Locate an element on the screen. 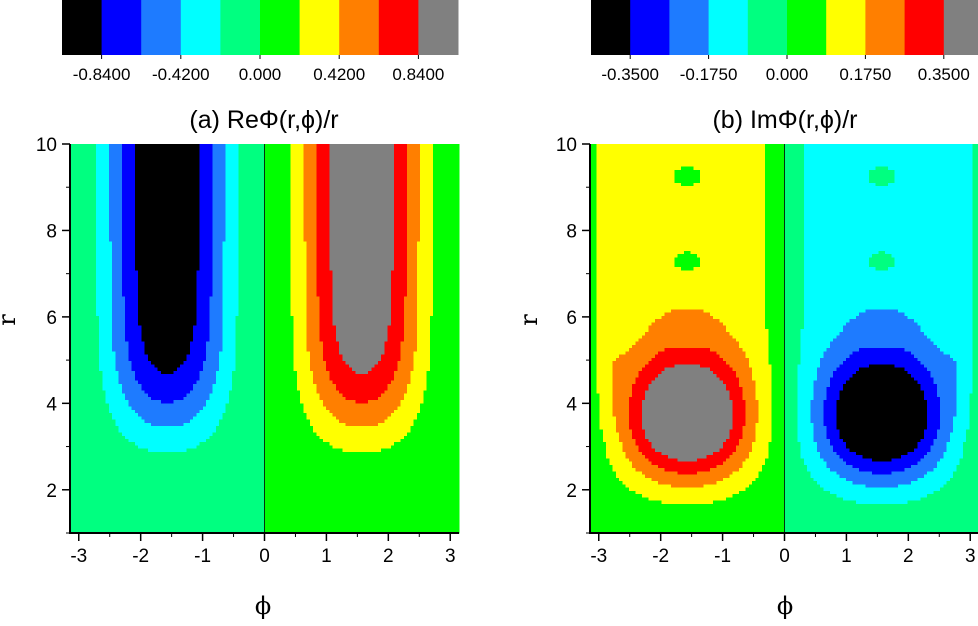 This screenshot has width=978, height=626. colorbar-tick-label: 0.000 is located at coordinates (260, 74).